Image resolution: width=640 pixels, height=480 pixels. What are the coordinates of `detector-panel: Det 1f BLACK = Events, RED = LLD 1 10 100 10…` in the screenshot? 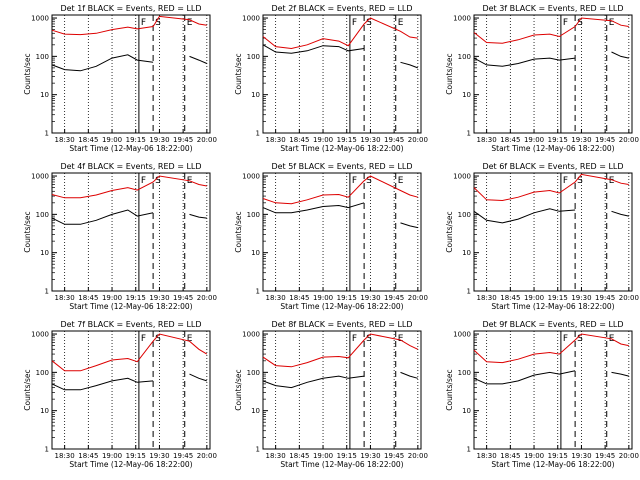 It's located at (120, 78).